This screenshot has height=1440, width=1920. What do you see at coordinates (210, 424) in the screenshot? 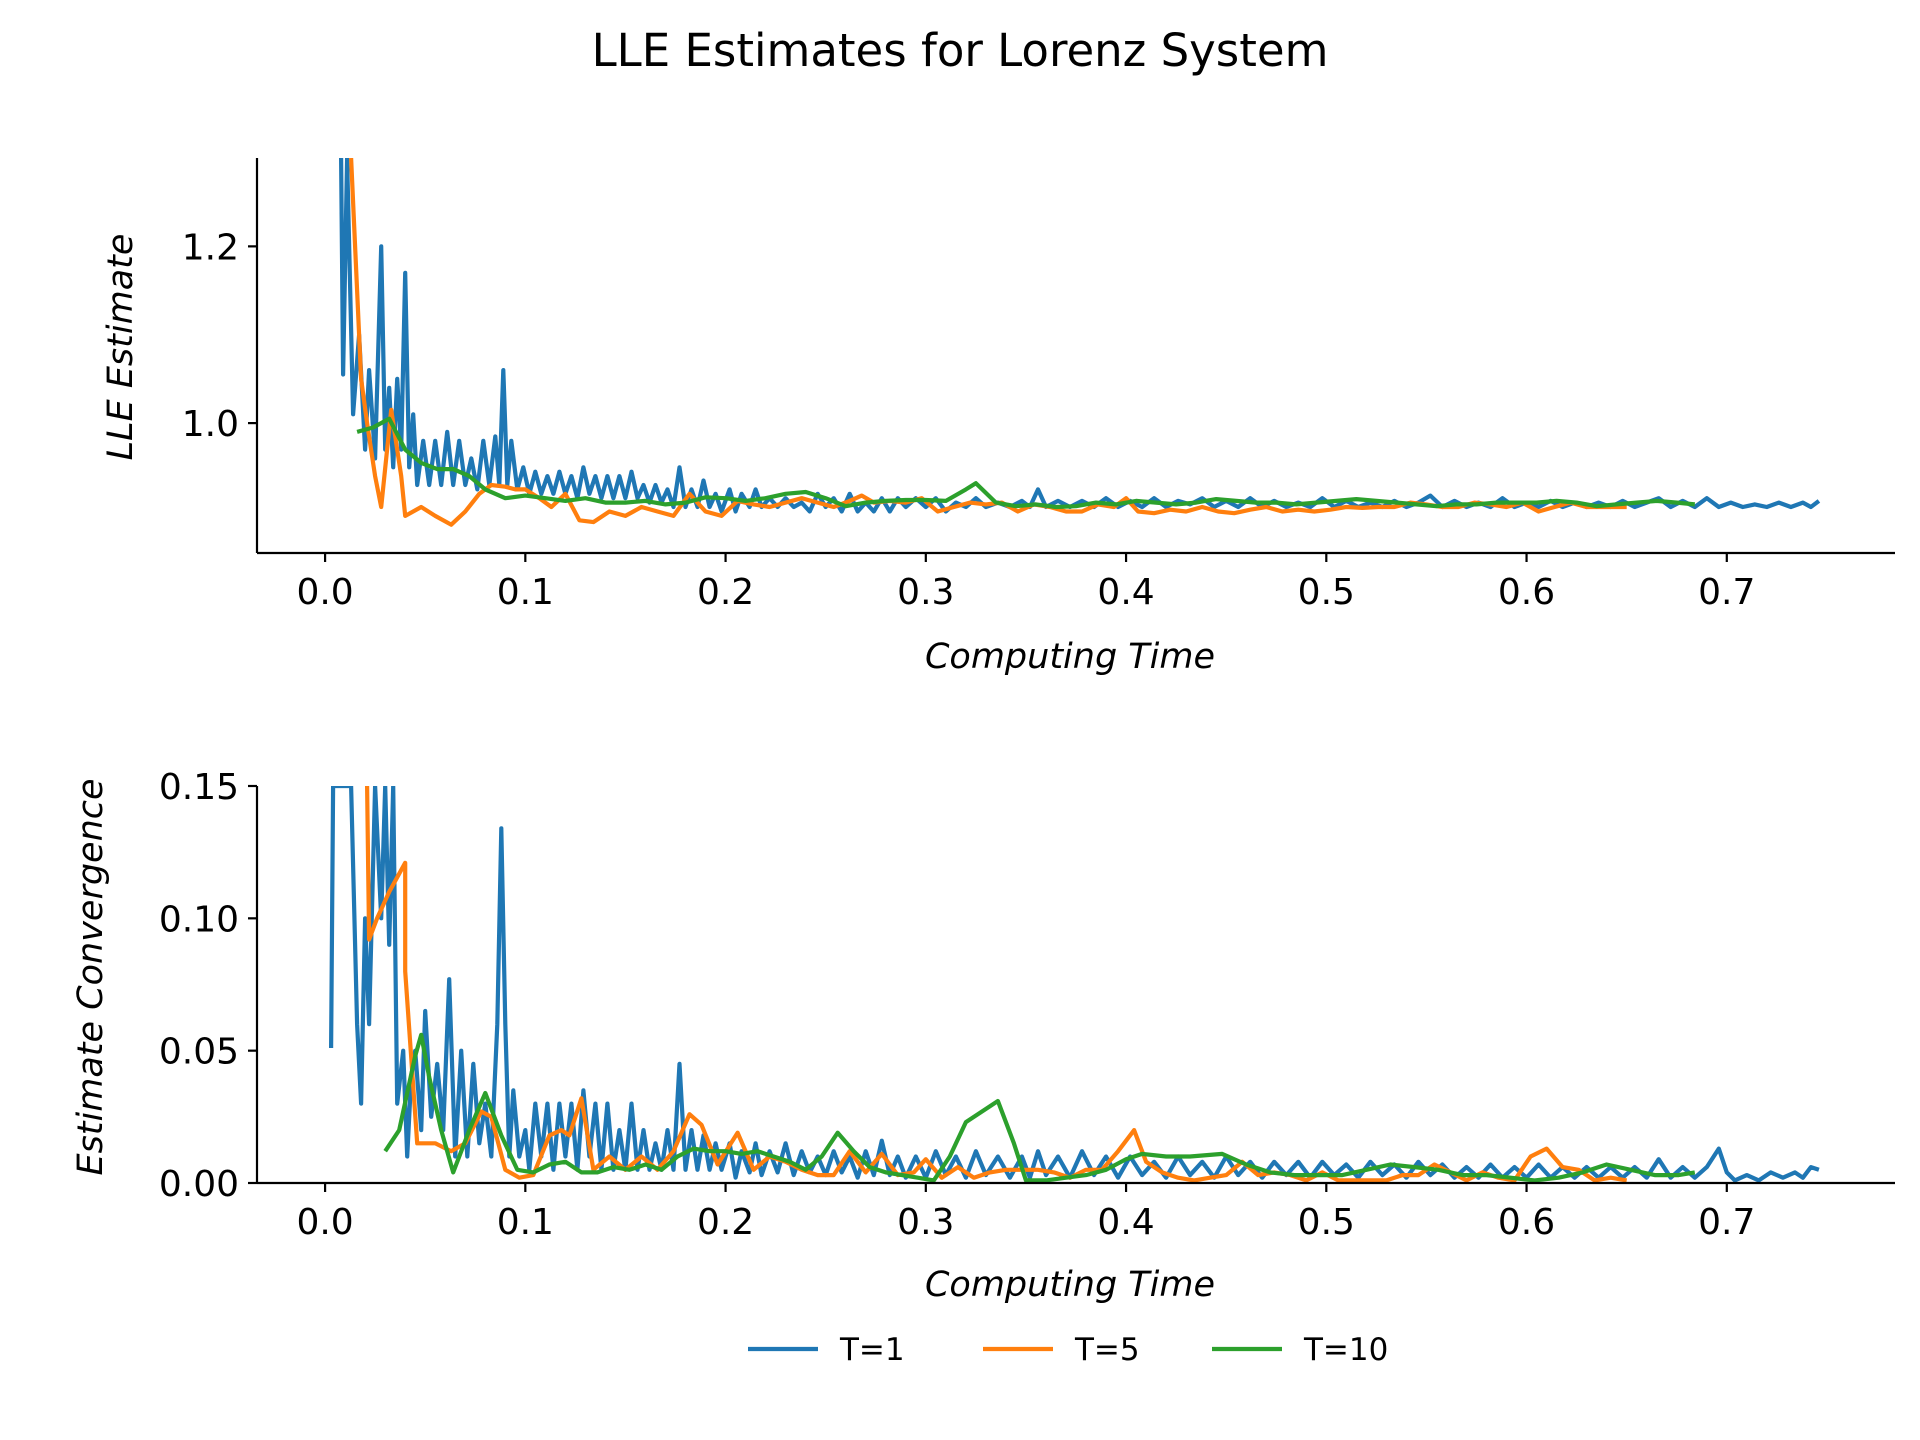
I see `y-tick-label: 1.0` at bounding box center [210, 424].